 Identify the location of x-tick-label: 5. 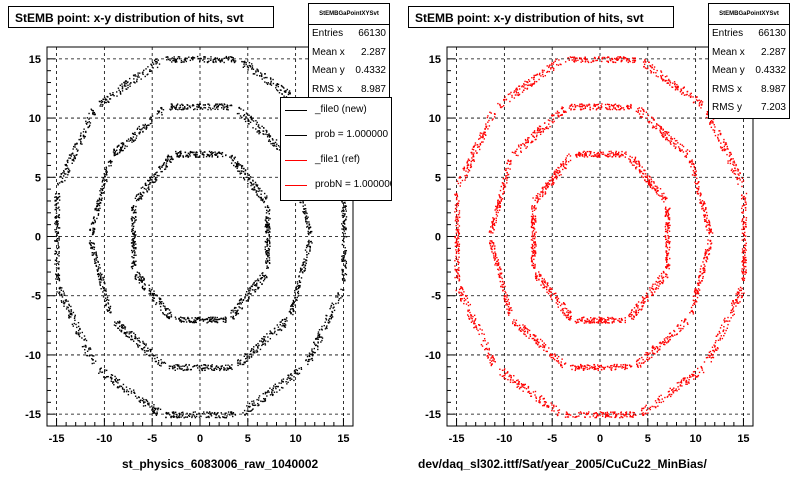
(248, 439).